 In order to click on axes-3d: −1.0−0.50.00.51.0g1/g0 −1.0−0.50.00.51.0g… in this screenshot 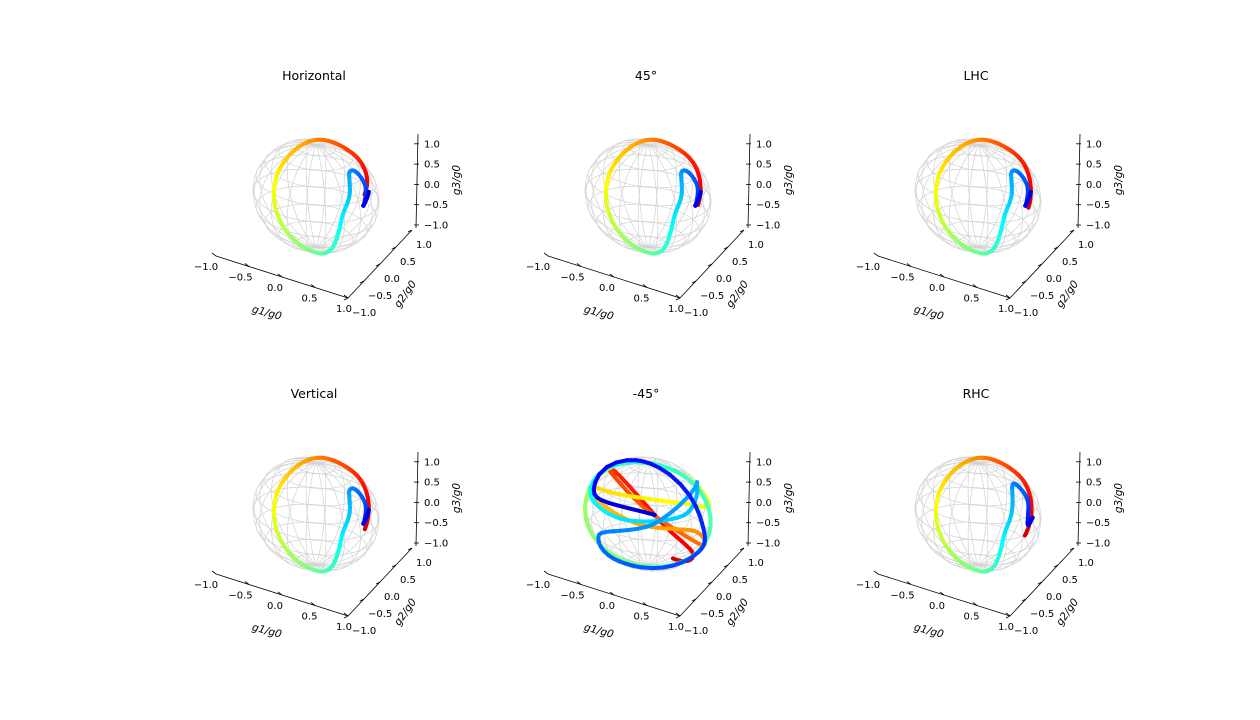, I will do `click(660, 228)`.